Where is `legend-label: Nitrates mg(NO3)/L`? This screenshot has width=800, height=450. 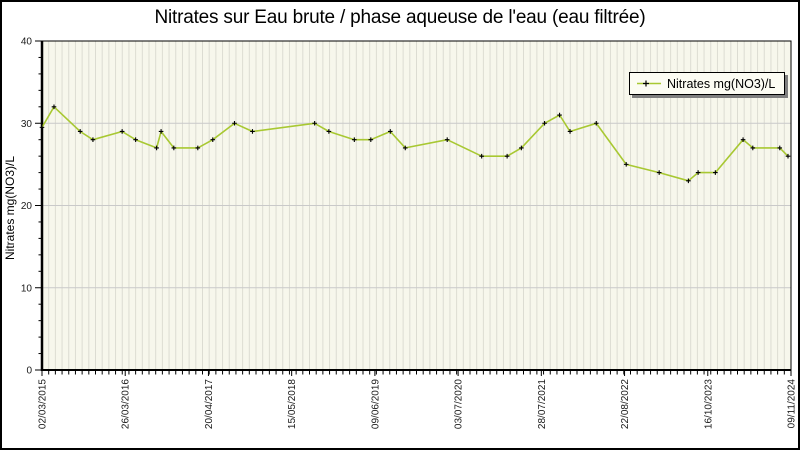
legend-label: Nitrates mg(NO3)/L is located at coordinates (721, 83).